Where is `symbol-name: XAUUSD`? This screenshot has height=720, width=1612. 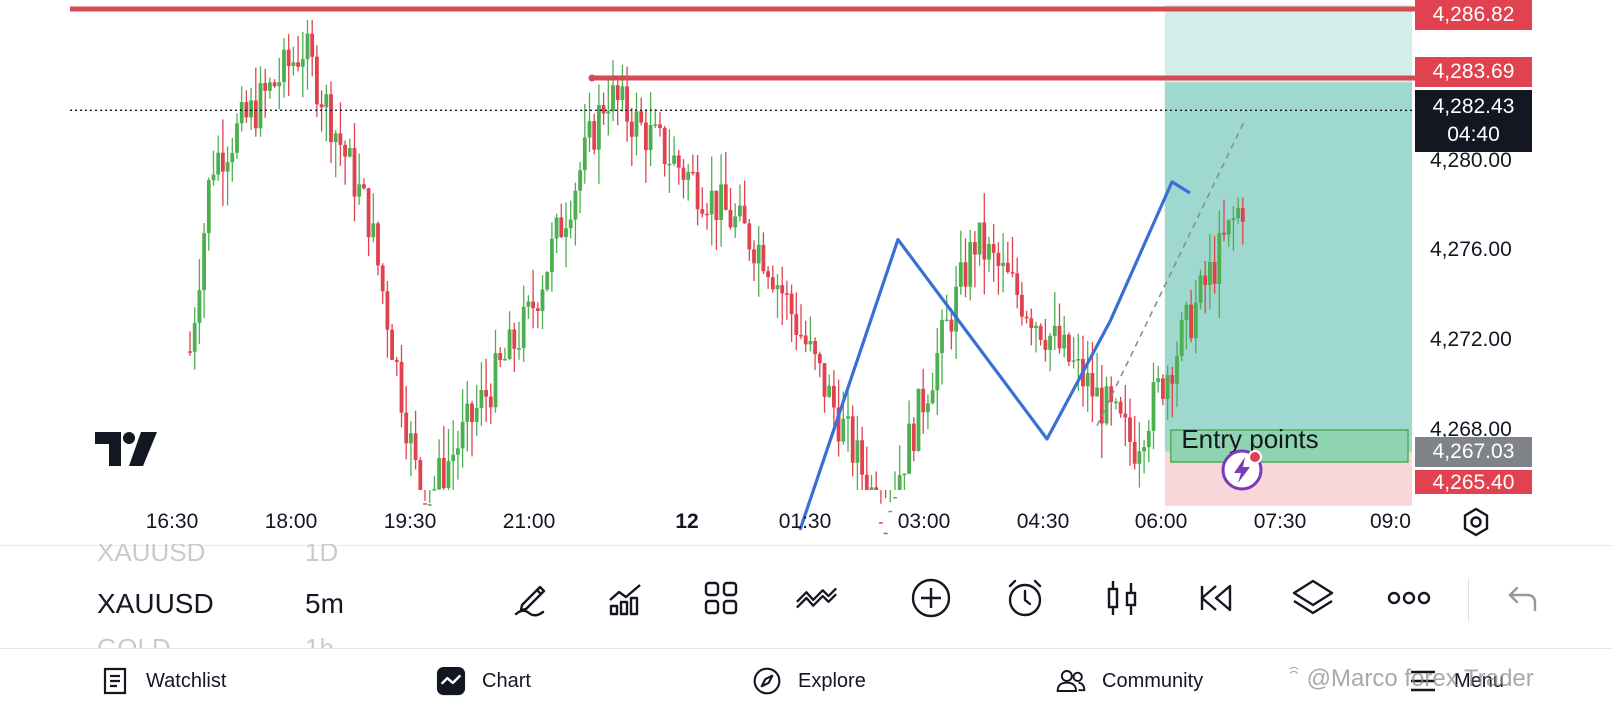 symbol-name: XAUUSD is located at coordinates (155, 603).